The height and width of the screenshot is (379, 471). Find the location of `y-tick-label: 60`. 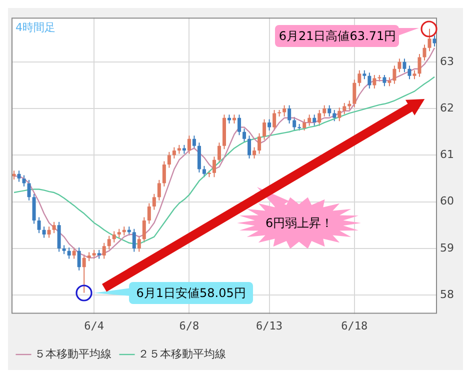

y-tick-label: 60 is located at coordinates (447, 201).